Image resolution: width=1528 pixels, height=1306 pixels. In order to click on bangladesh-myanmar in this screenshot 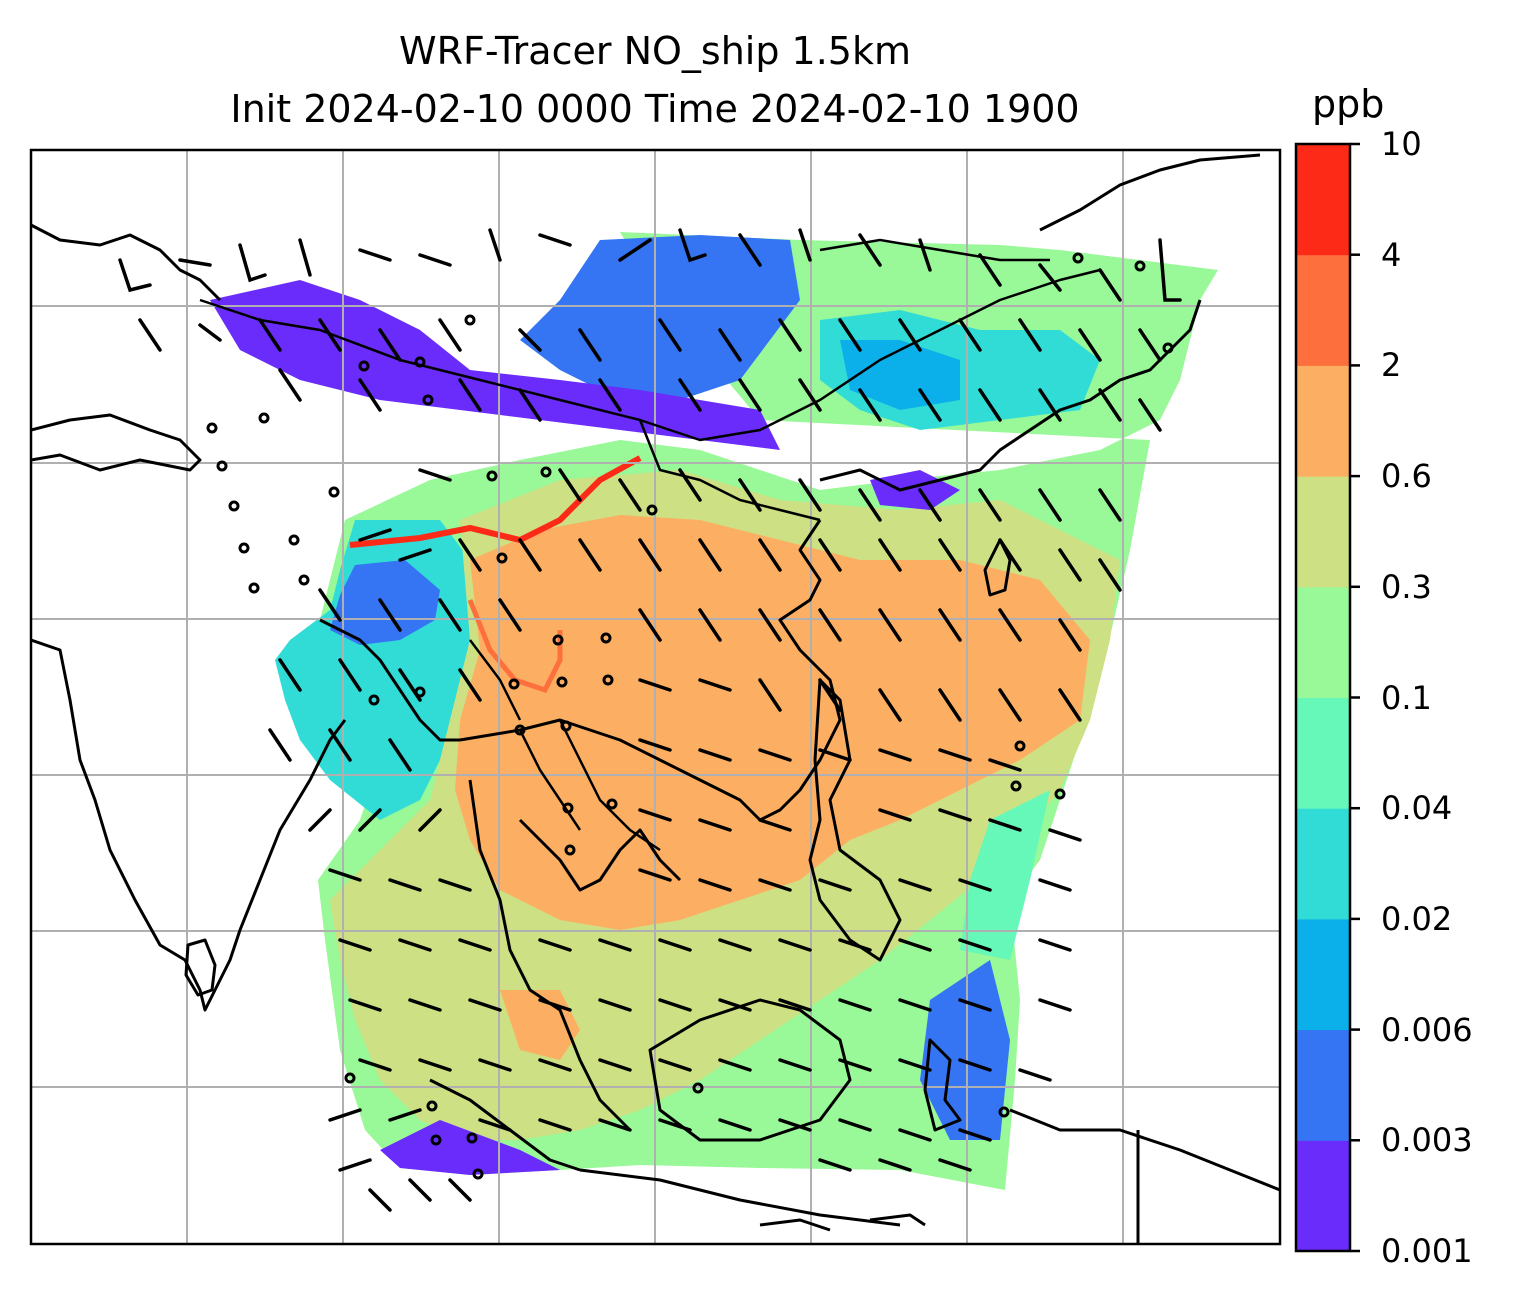, I will do `click(389, 680)`.